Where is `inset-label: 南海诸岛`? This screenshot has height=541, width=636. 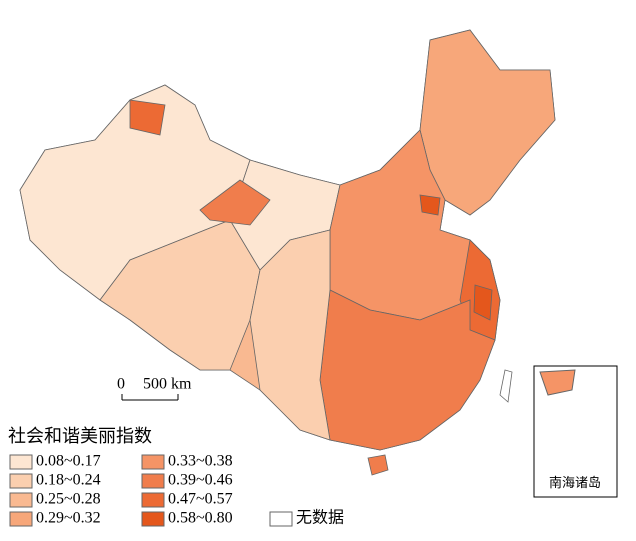 inset-label: 南海诸岛 is located at coordinates (575, 482).